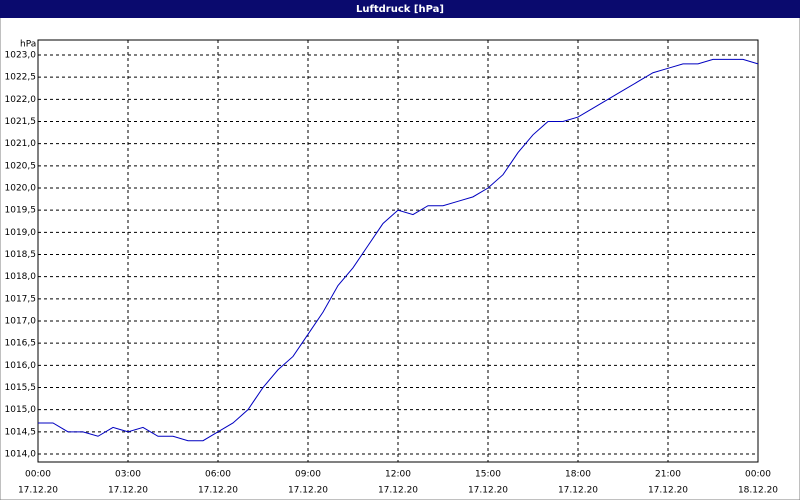 The height and width of the screenshot is (500, 800). What do you see at coordinates (668, 475) in the screenshot?
I see `x-tick-label: 21:00` at bounding box center [668, 475].